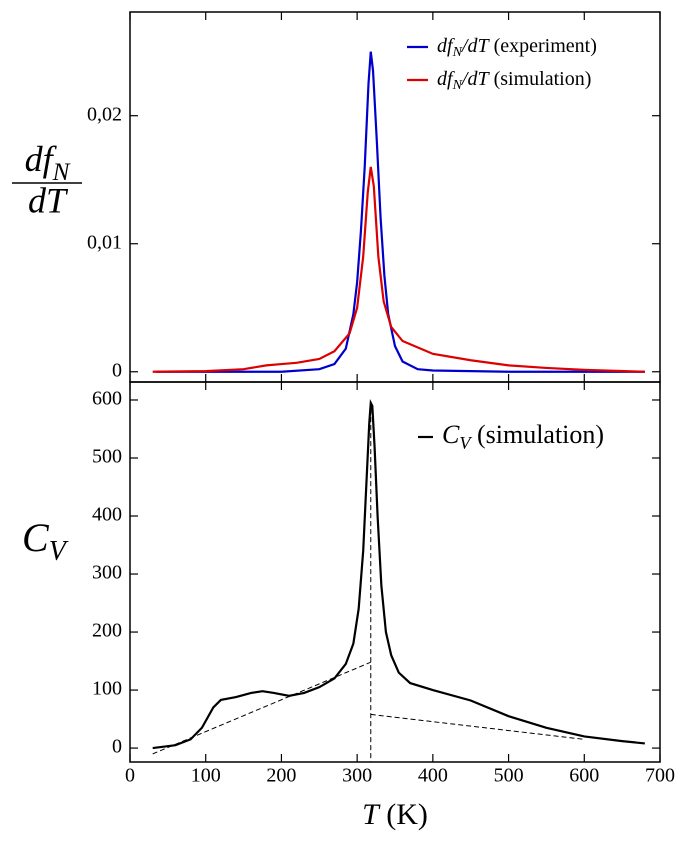 The width and height of the screenshot is (684, 844). Describe the element at coordinates (523, 436) in the screenshot. I see `legend-label: CV (simulation)` at that location.